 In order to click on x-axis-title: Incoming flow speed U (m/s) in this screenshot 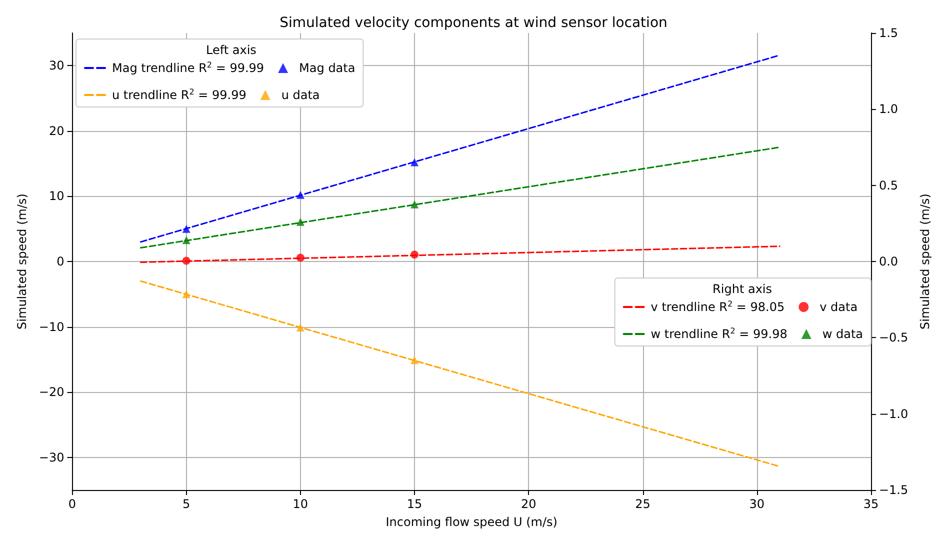, I will do `click(472, 522)`.